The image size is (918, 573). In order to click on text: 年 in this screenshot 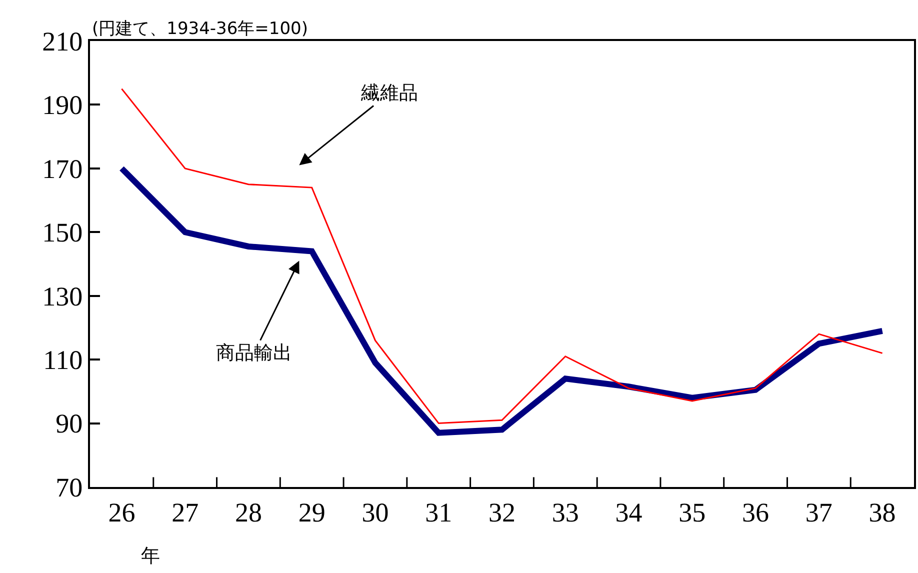, I will do `click(150, 556)`.